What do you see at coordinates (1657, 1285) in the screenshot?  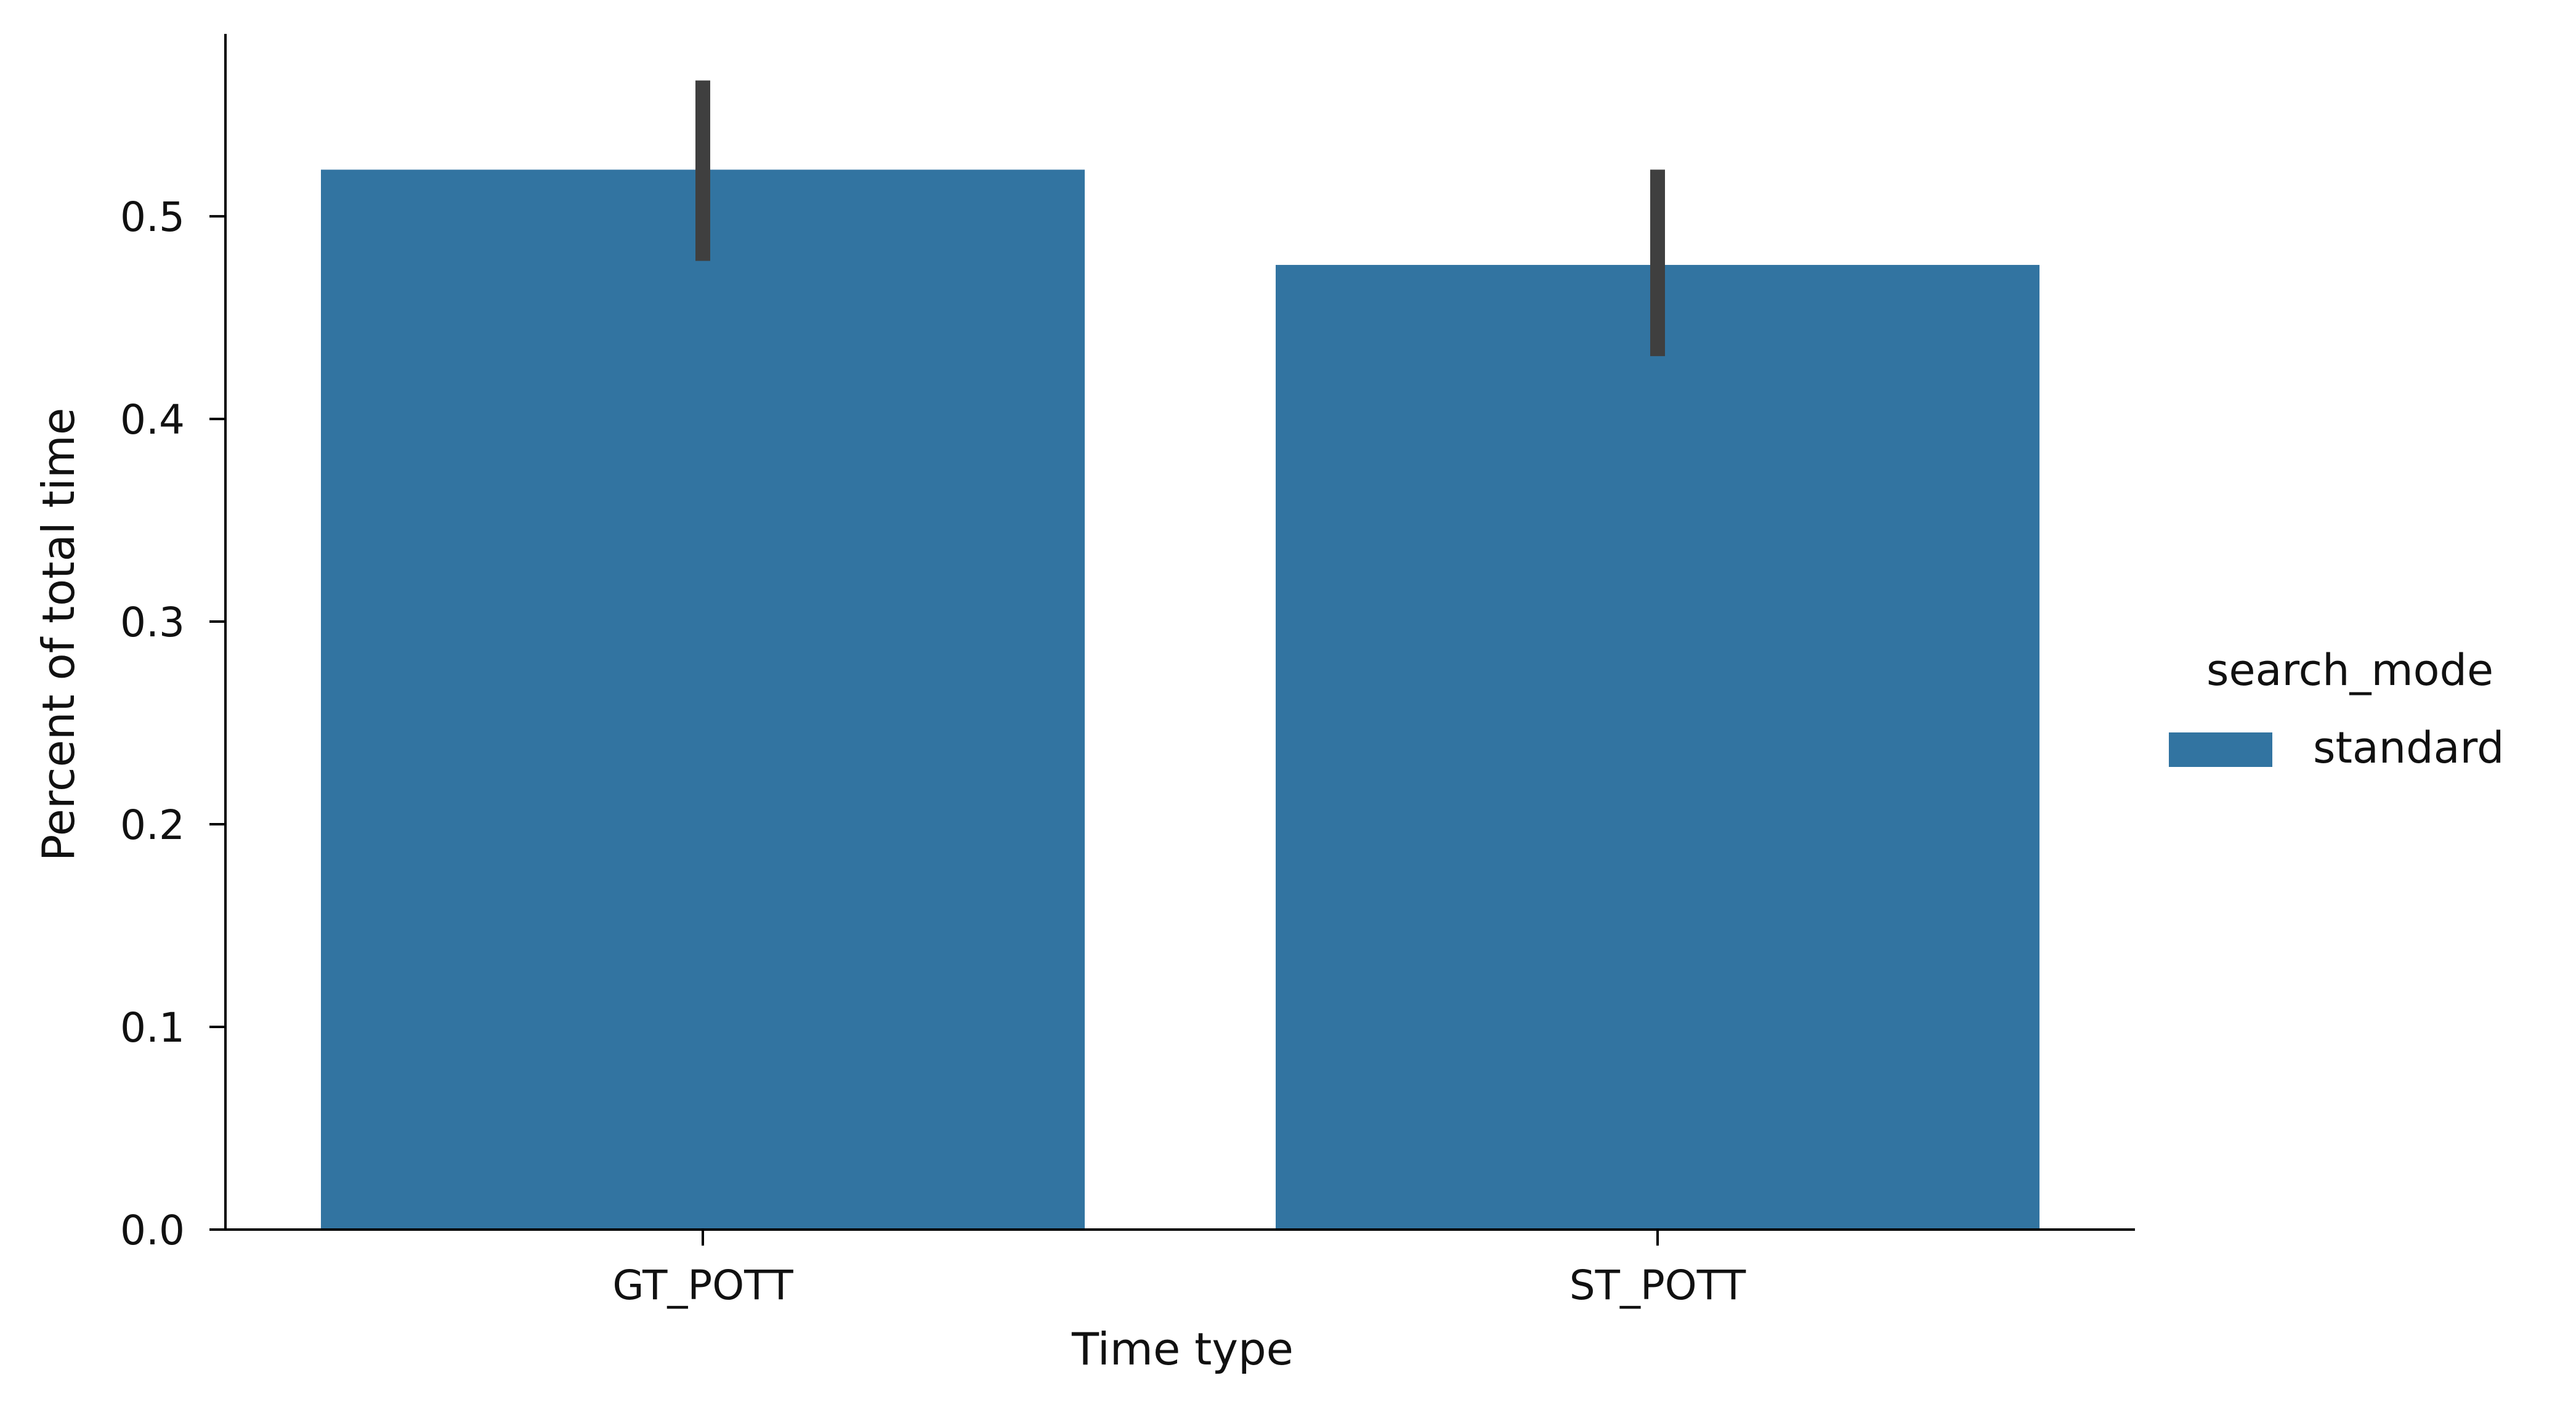 I see `x-tick-label: ST_POTT` at bounding box center [1657, 1285].